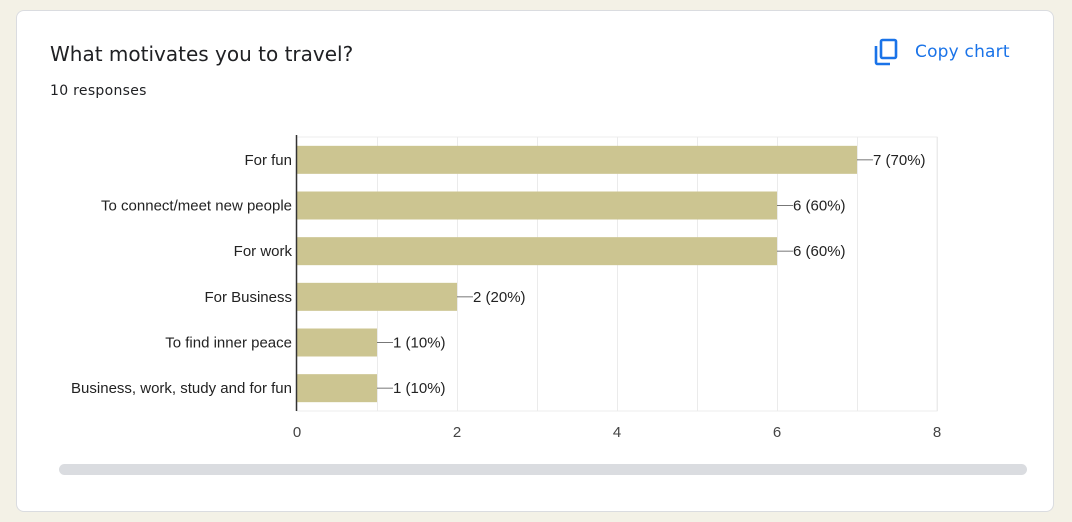 The image size is (1072, 522). What do you see at coordinates (297, 432) in the screenshot?
I see `x-tick-label: 0` at bounding box center [297, 432].